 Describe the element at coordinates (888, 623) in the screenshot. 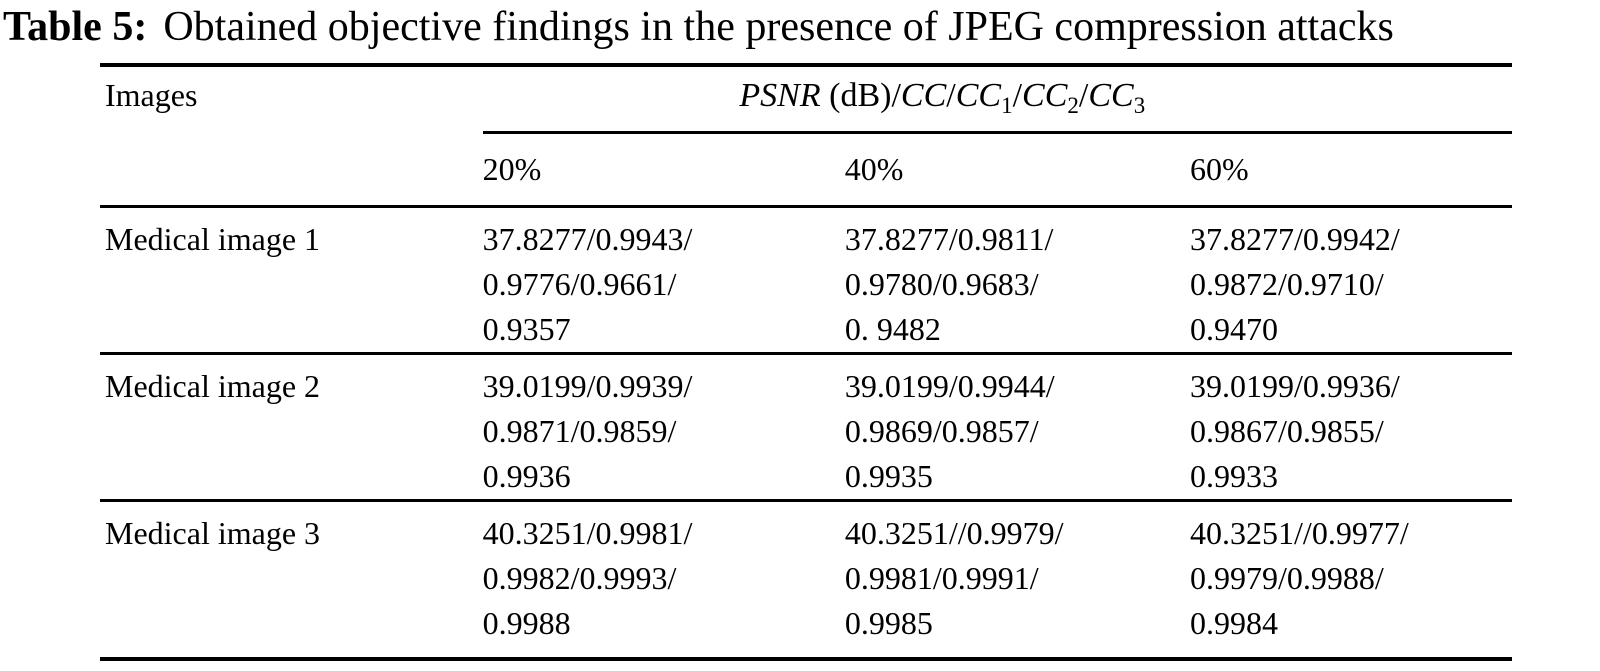

I see `cell-line: 0.9985` at that location.